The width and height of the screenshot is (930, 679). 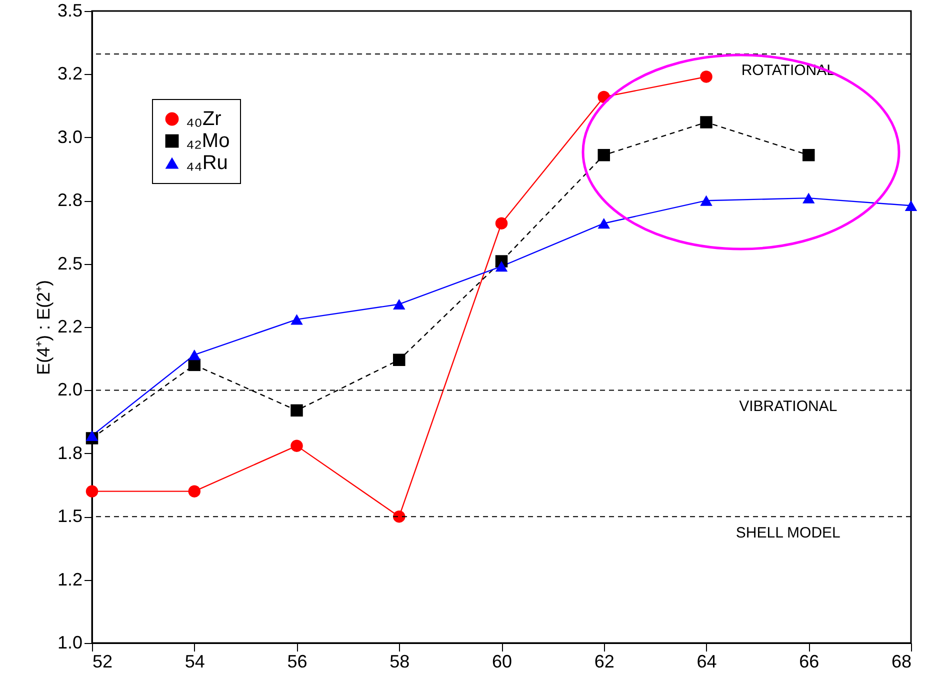 What do you see at coordinates (788, 407) in the screenshot?
I see `ref-line-label: VIBRATIONAL` at bounding box center [788, 407].